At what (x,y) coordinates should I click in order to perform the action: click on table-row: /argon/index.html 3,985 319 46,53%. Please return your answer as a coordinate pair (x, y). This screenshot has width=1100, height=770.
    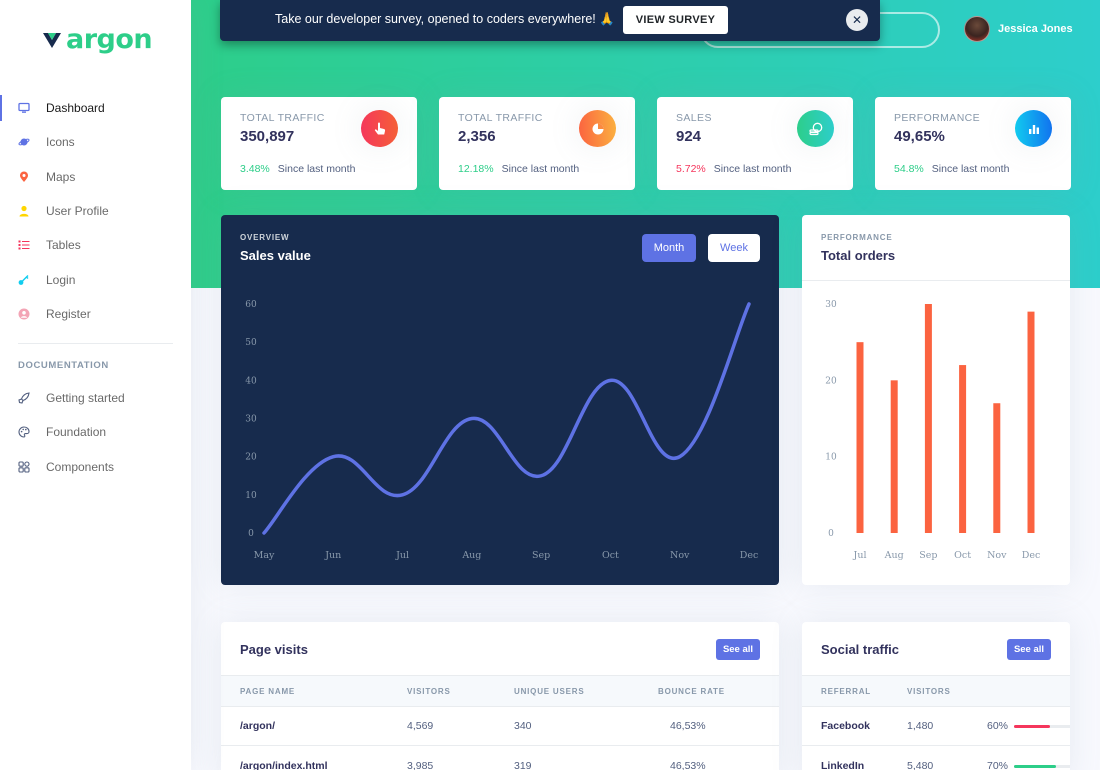
    Looking at the image, I should click on (500, 758).